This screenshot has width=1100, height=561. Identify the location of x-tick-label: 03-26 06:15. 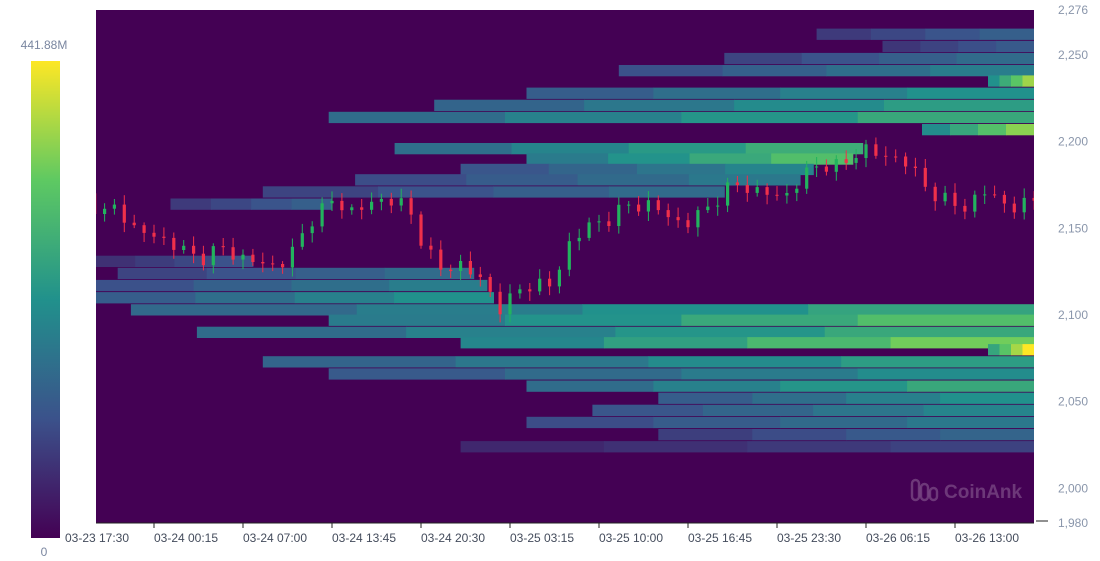
(898, 538).